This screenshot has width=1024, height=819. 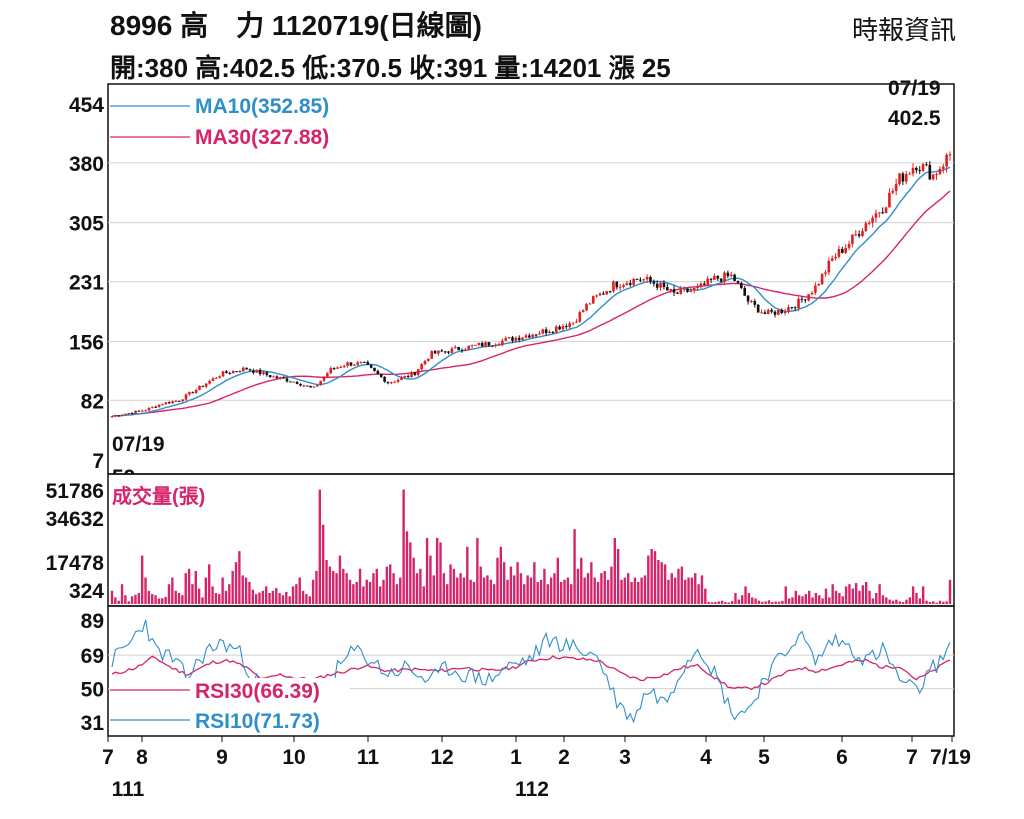 What do you see at coordinates (262, 106) in the screenshot?
I see `ma10-legend-label: MA10(352.85)` at bounding box center [262, 106].